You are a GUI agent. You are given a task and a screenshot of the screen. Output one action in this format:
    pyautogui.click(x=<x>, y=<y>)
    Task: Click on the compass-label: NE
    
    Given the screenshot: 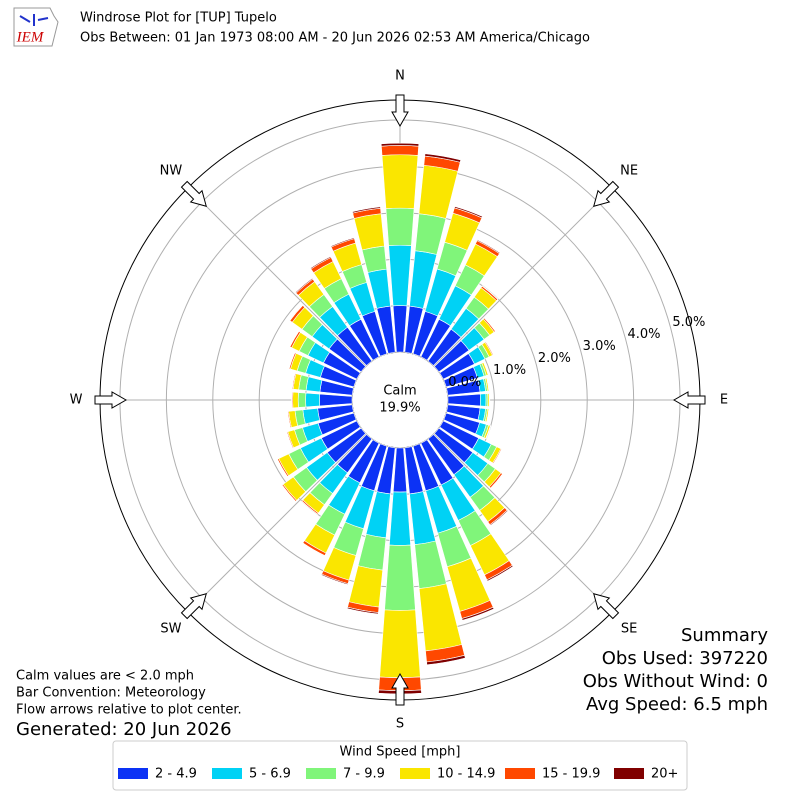 What is the action you would take?
    pyautogui.click(x=629, y=170)
    